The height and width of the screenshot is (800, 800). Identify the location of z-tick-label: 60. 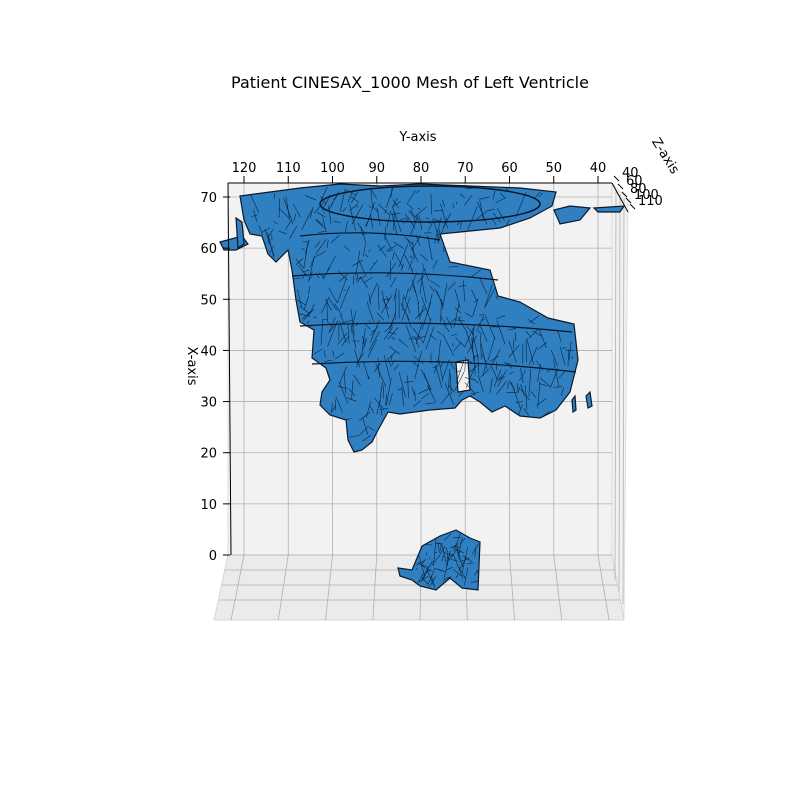
(634, 181).